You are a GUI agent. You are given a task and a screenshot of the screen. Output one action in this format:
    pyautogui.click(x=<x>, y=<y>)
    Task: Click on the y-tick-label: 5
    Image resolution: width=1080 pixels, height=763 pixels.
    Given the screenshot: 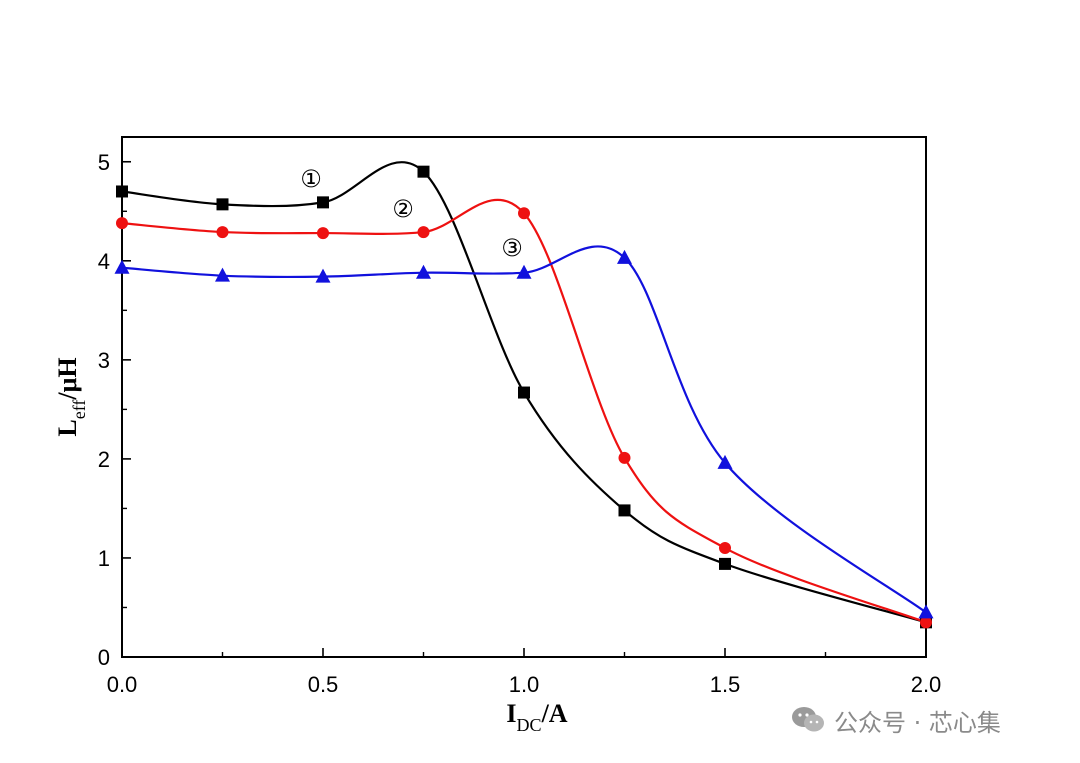 What is the action you would take?
    pyautogui.click(x=104, y=162)
    